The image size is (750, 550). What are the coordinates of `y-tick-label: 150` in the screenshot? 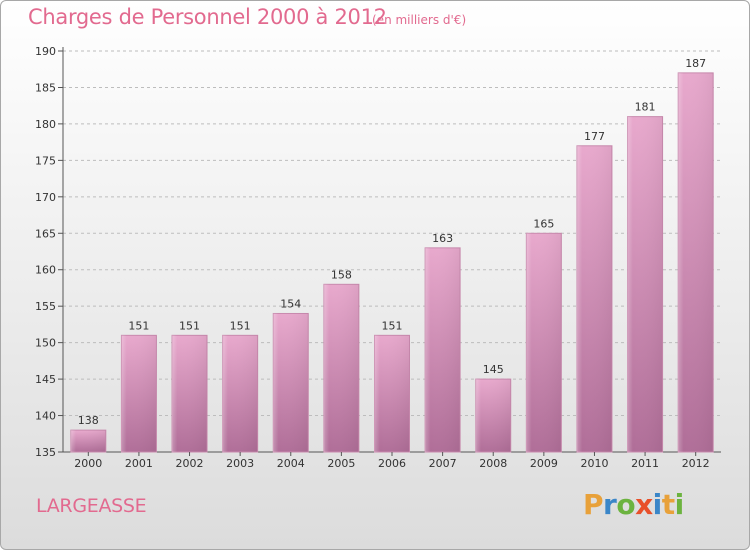 It's located at (45, 343).